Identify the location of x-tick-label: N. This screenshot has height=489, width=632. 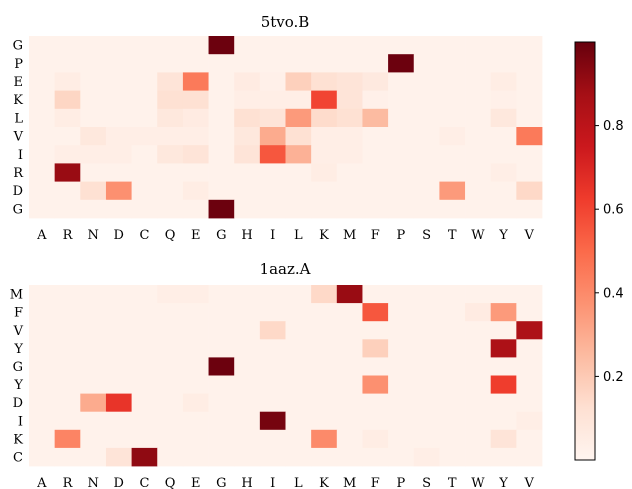
(92, 482).